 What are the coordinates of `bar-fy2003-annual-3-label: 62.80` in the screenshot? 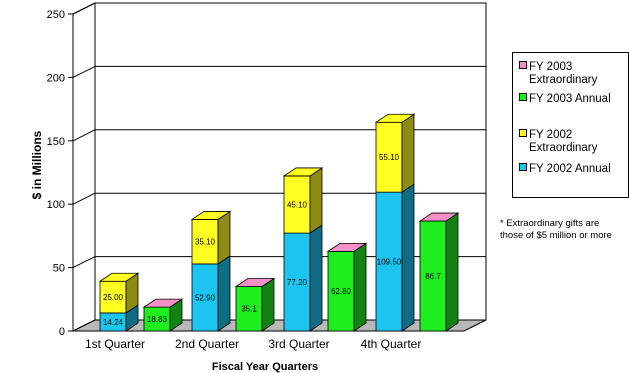 It's located at (341, 291).